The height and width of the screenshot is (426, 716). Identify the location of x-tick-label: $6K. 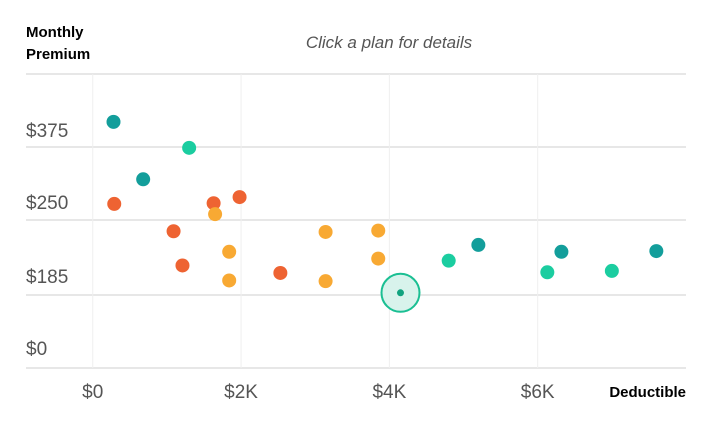
(538, 392).